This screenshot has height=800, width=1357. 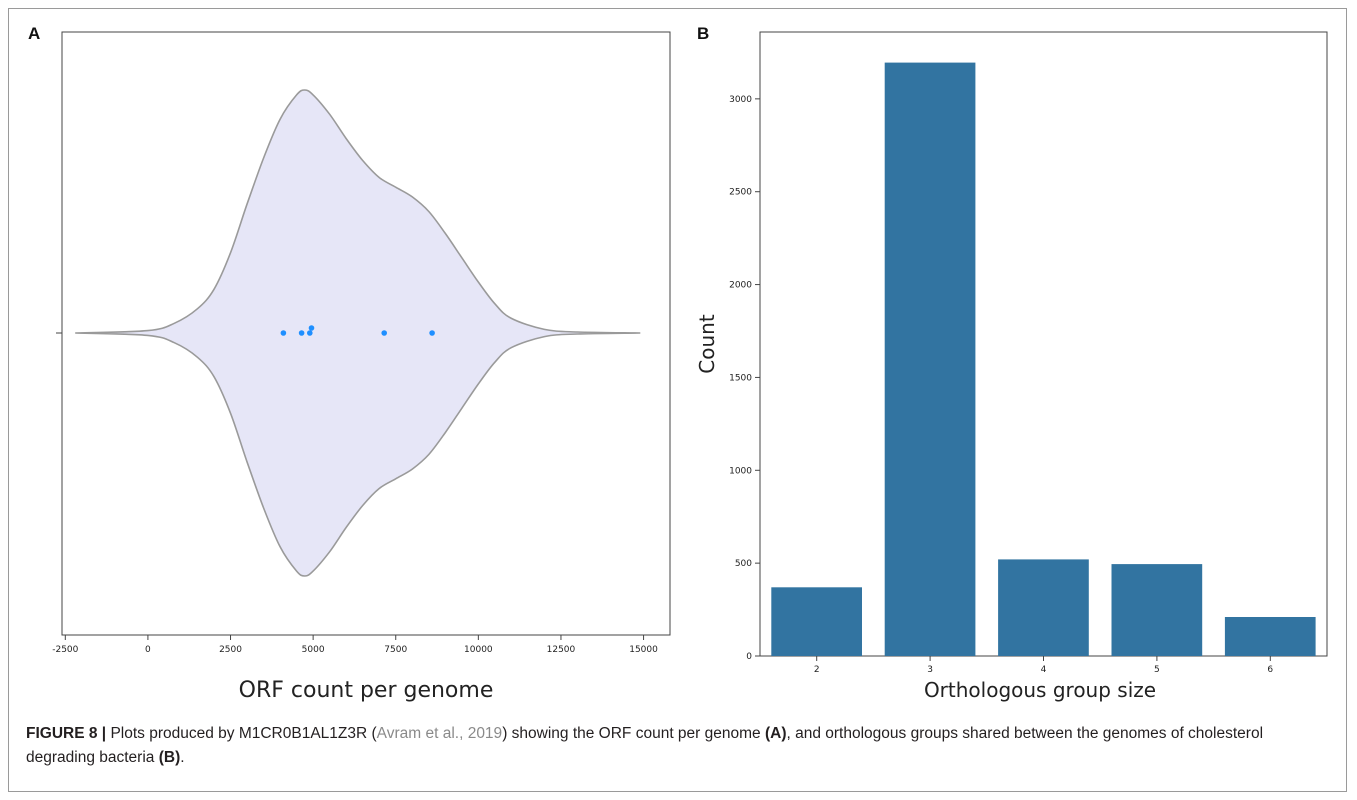 I want to click on x-tick-label: 15000, so click(x=643, y=650).